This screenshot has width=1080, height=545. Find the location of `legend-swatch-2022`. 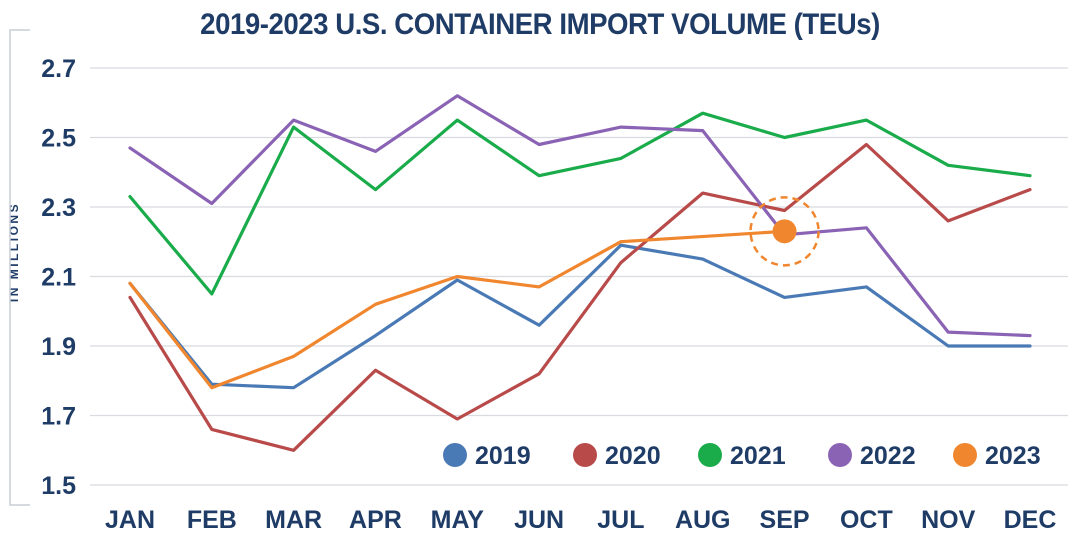

legend-swatch-2022 is located at coordinates (840, 455).